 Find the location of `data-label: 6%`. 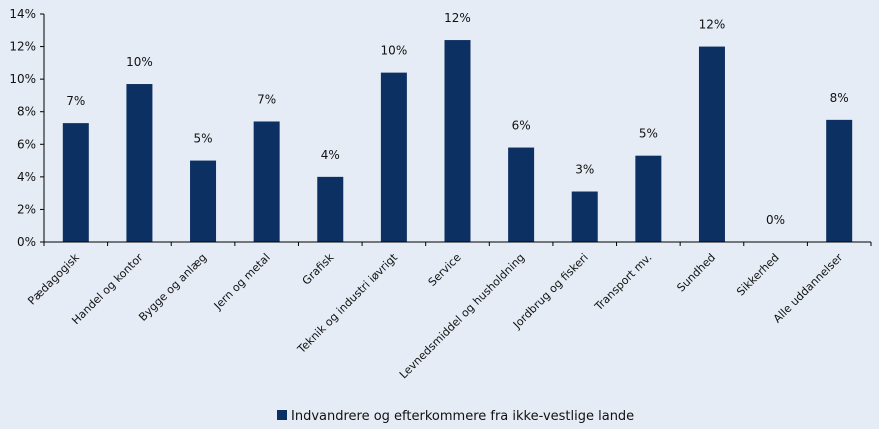

data-label: 6% is located at coordinates (521, 126).